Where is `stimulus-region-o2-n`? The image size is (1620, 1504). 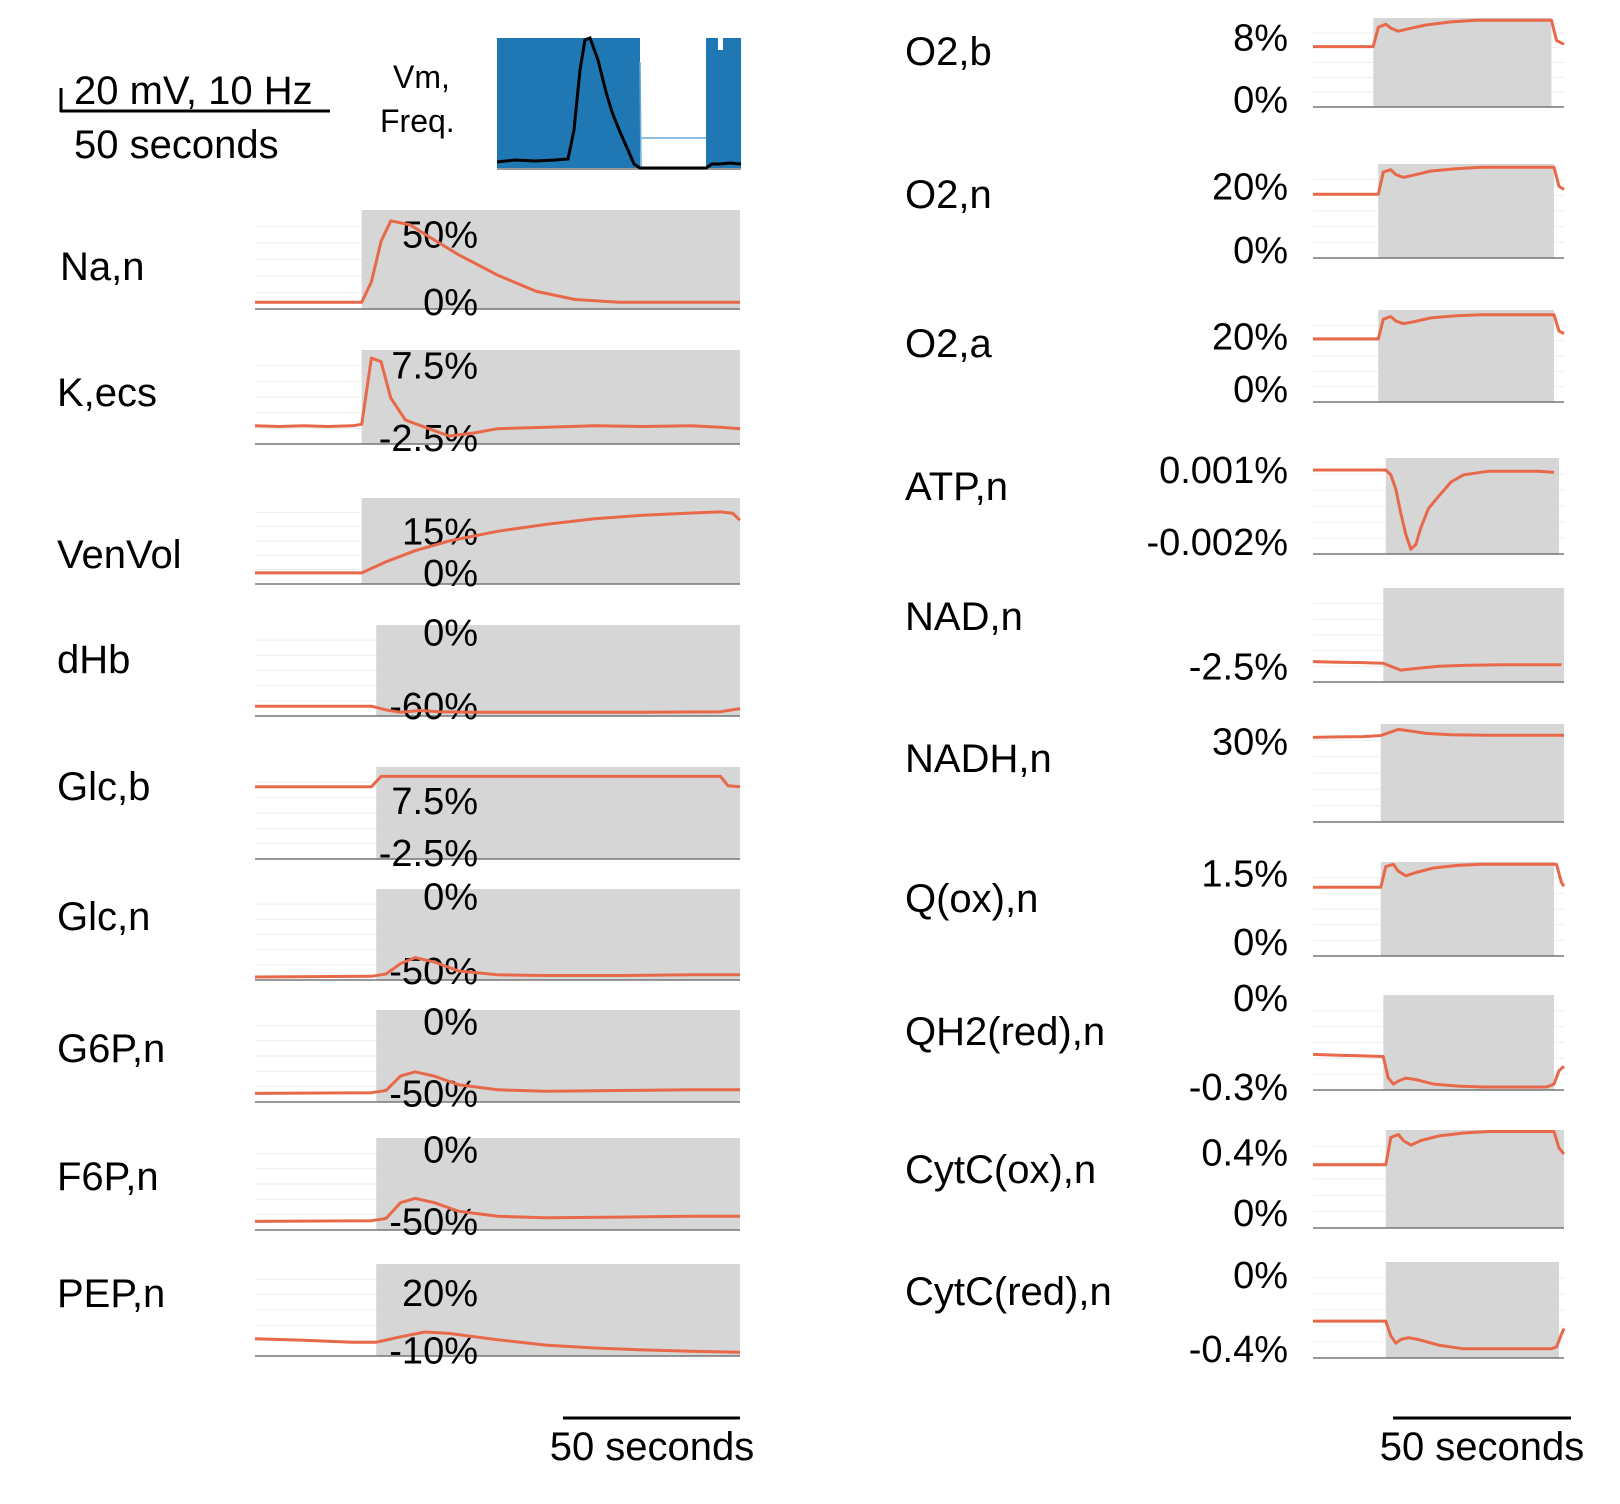
stimulus-region-o2-n is located at coordinates (1466, 211).